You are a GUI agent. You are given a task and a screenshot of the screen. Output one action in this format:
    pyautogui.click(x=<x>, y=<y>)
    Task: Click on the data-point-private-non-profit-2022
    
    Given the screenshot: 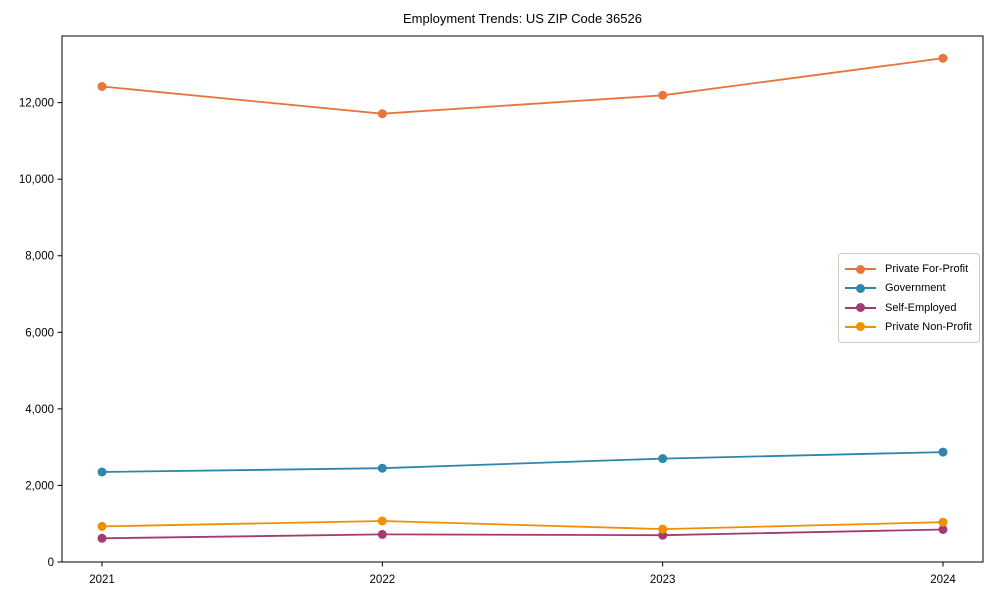 What is the action you would take?
    pyautogui.click(x=382, y=521)
    